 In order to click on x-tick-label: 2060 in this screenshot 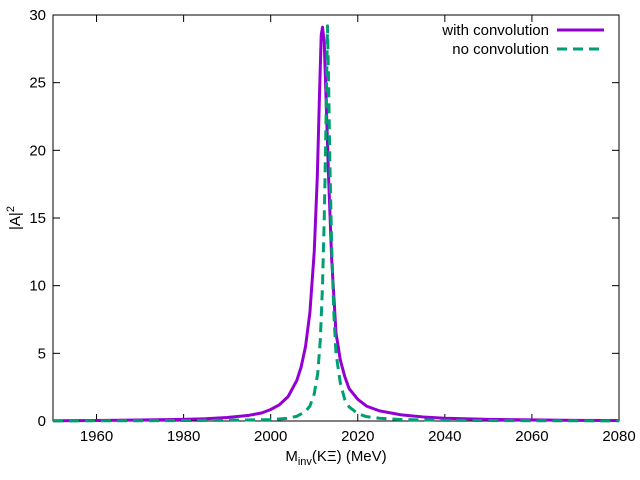, I will do `click(531, 436)`.